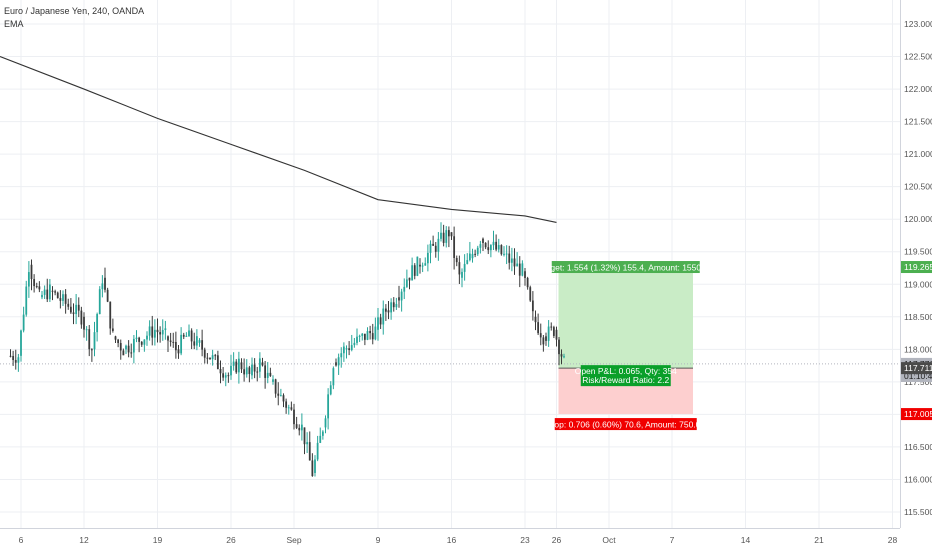 This screenshot has width=932, height=555. Describe the element at coordinates (21, 540) in the screenshot. I see `x-tick-label: 6` at that location.